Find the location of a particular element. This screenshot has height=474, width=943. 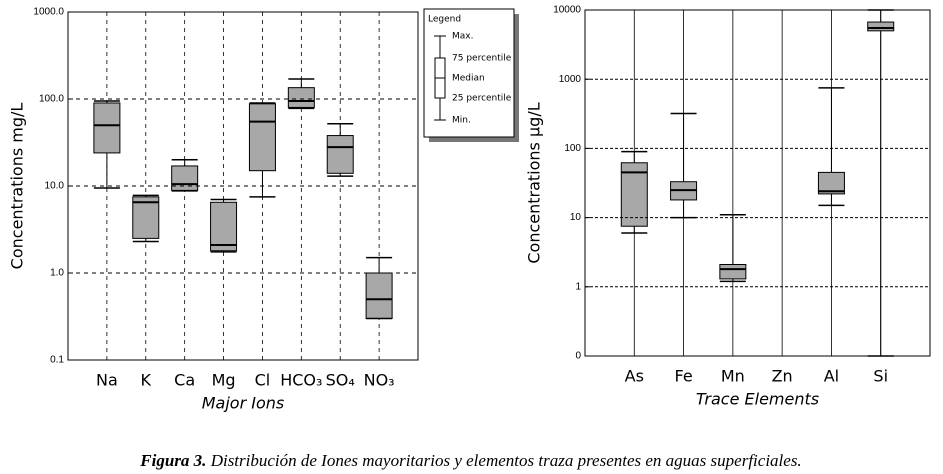

x-tick-label: Zn is located at coordinates (782, 376).